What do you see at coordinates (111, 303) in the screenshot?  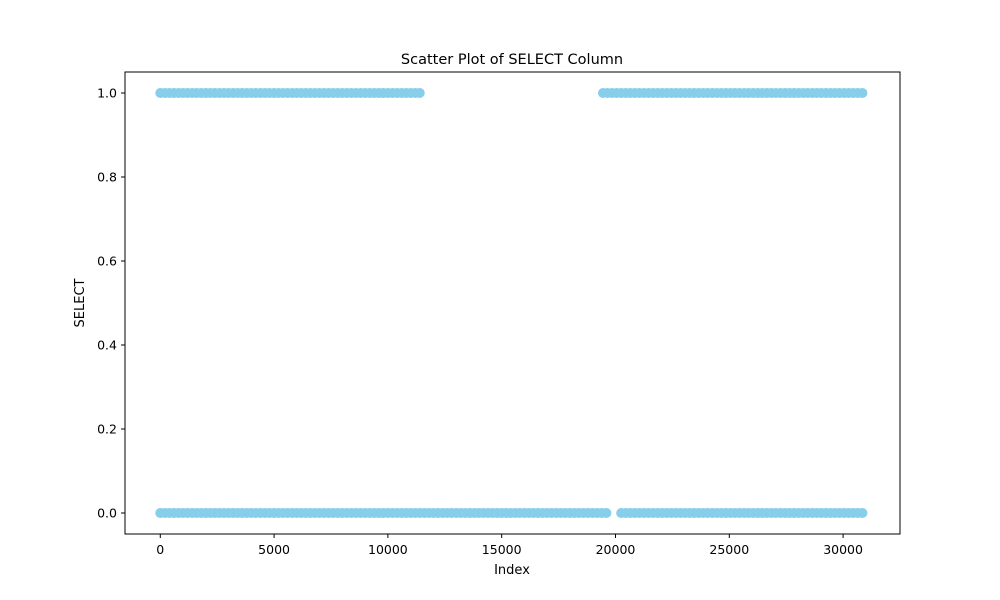 I see `y-axis: 0.0 0.2 0.4 0.6 0.8 1.0` at bounding box center [111, 303].